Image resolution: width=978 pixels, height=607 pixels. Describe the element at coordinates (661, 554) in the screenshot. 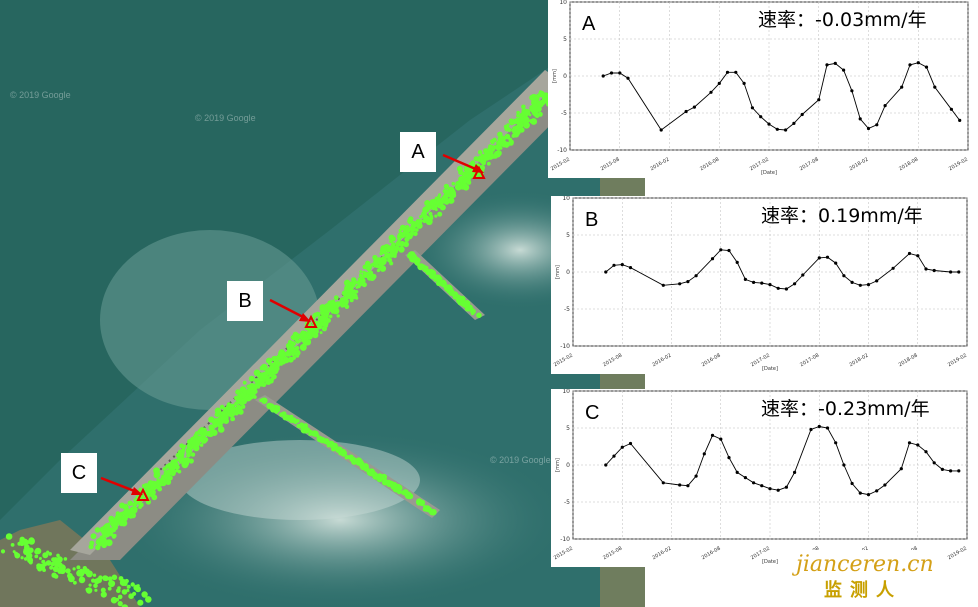

I see `x-tick-label: 2016-02` at that location.